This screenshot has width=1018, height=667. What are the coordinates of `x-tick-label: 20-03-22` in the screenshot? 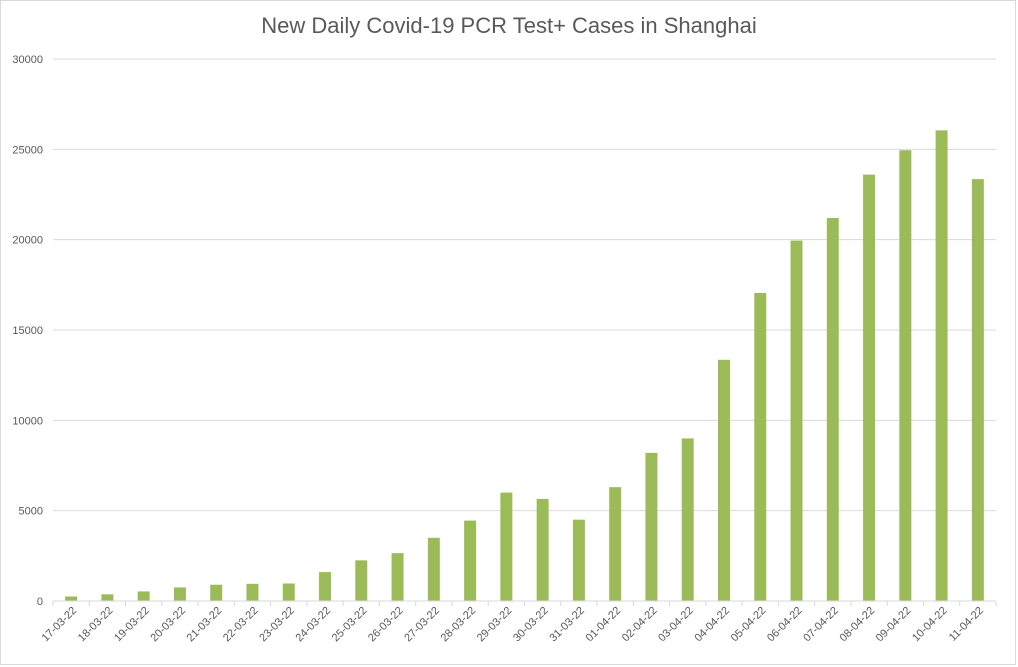 It's located at (168, 625).